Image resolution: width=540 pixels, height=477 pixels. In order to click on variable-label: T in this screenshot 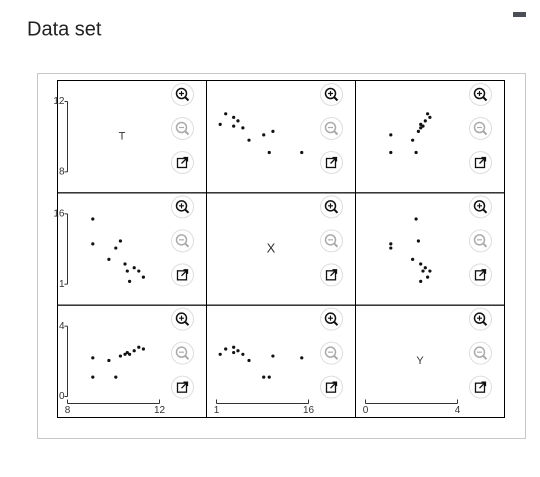, I will do `click(122, 137)`.